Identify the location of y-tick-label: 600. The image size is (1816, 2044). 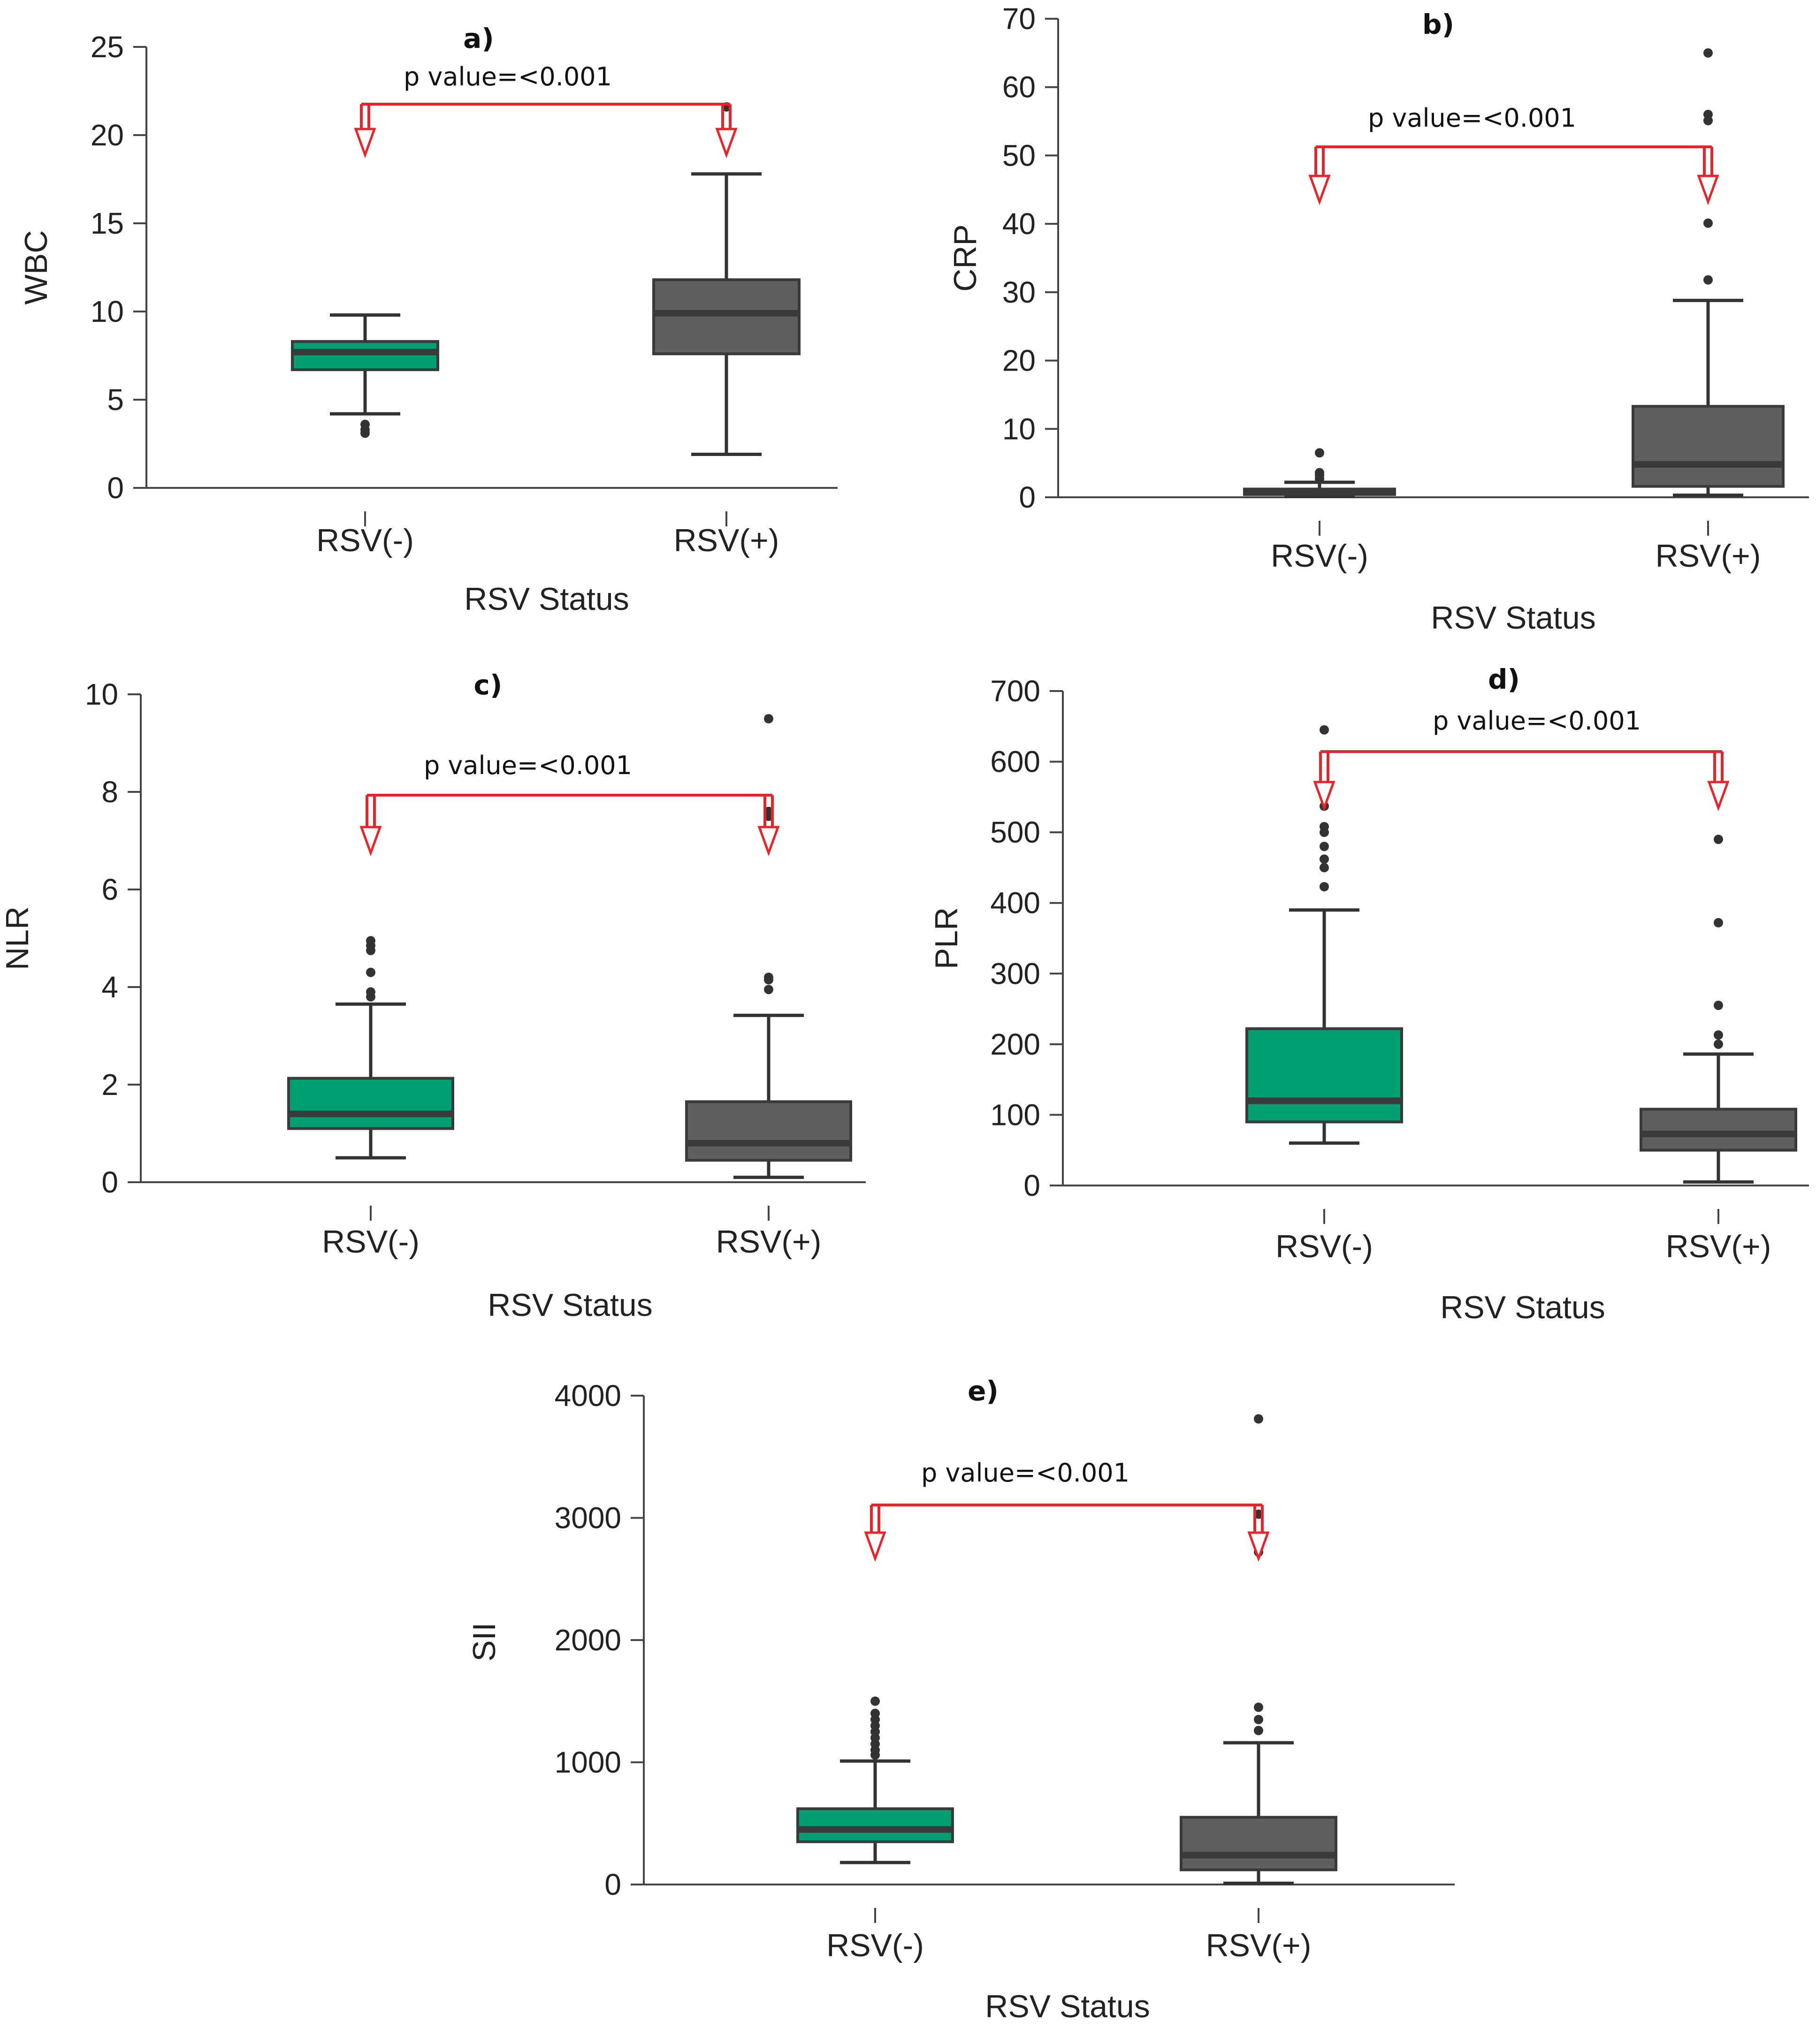
(1015, 762).